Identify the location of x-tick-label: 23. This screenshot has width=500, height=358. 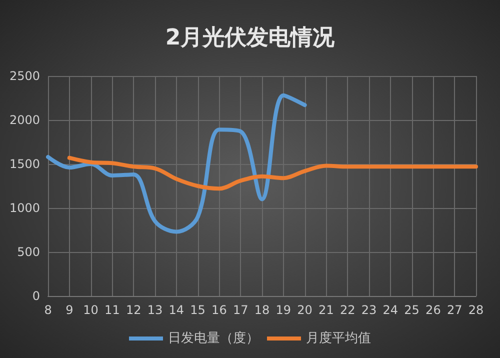
(369, 310).